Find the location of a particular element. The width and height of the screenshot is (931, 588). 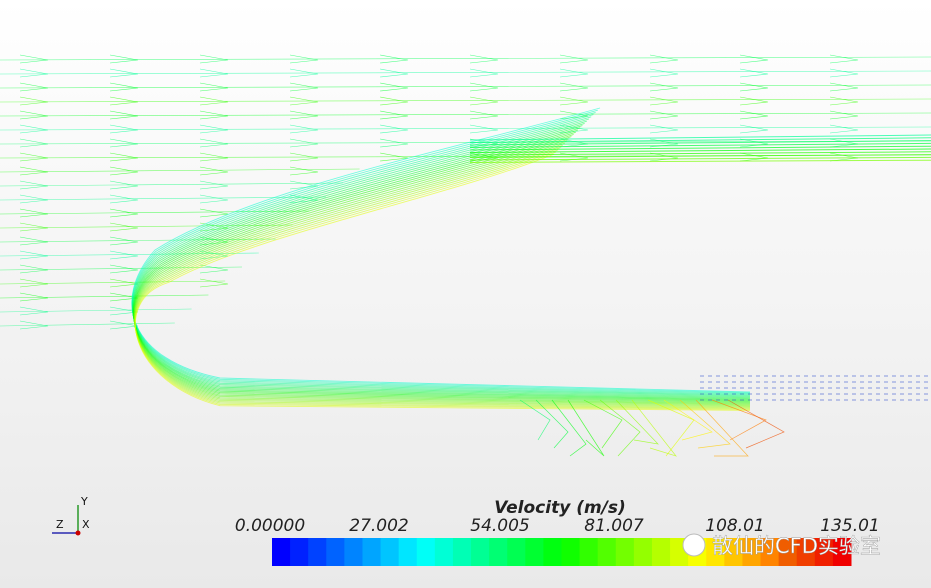

legend-title: Velocity (m/s) is located at coordinates (560, 508).